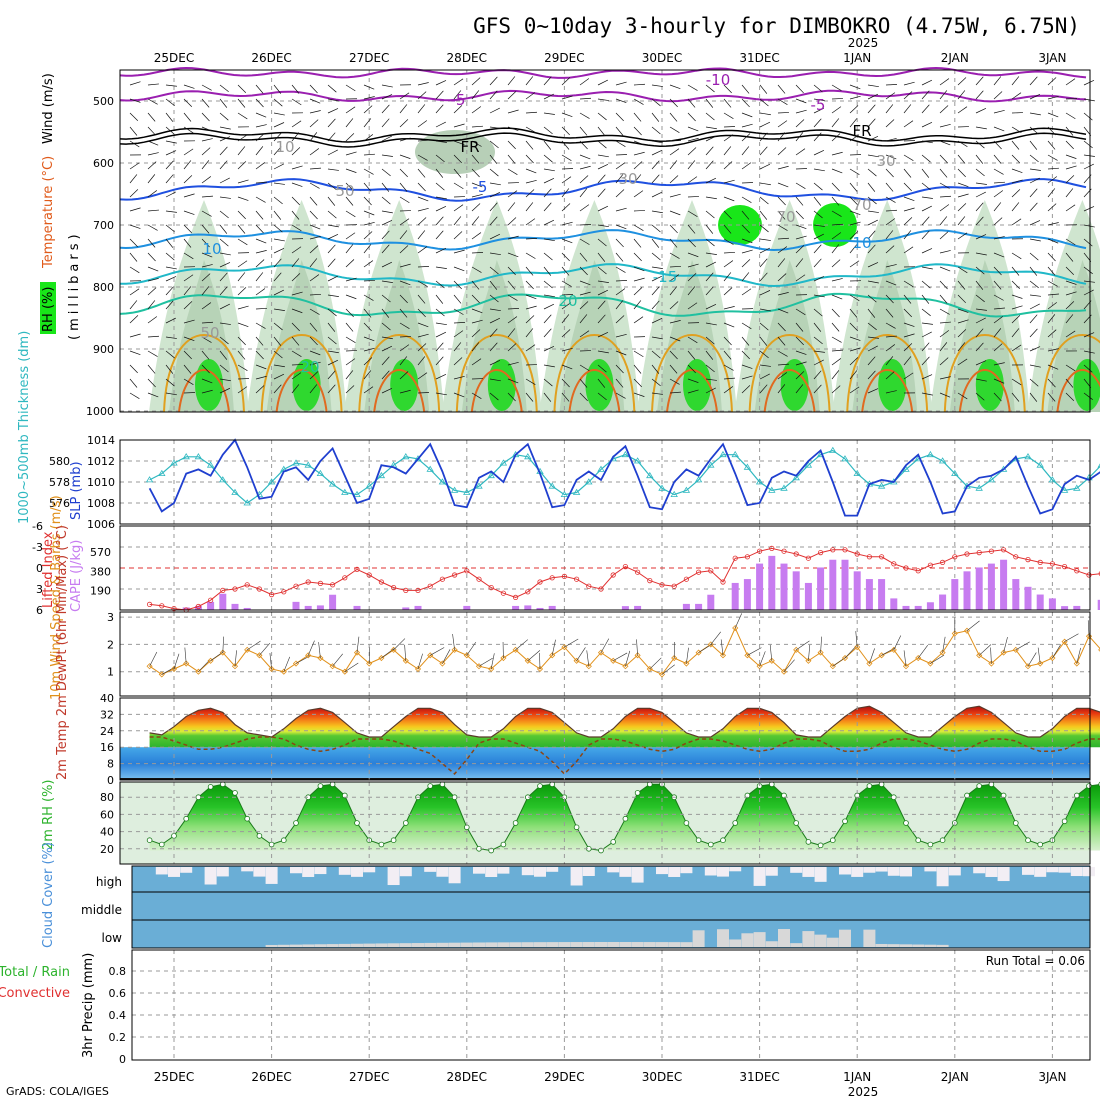 Image resolution: width=1100 pixels, height=1100 pixels. Describe the element at coordinates (567, 301) in the screenshot. I see `contour-label: 20` at that location.